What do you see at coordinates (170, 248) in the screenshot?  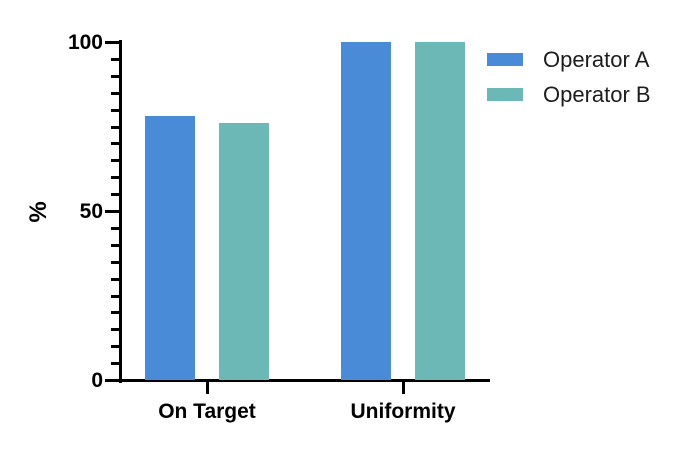 I see `bar-operator-a-on-target` at bounding box center [170, 248].